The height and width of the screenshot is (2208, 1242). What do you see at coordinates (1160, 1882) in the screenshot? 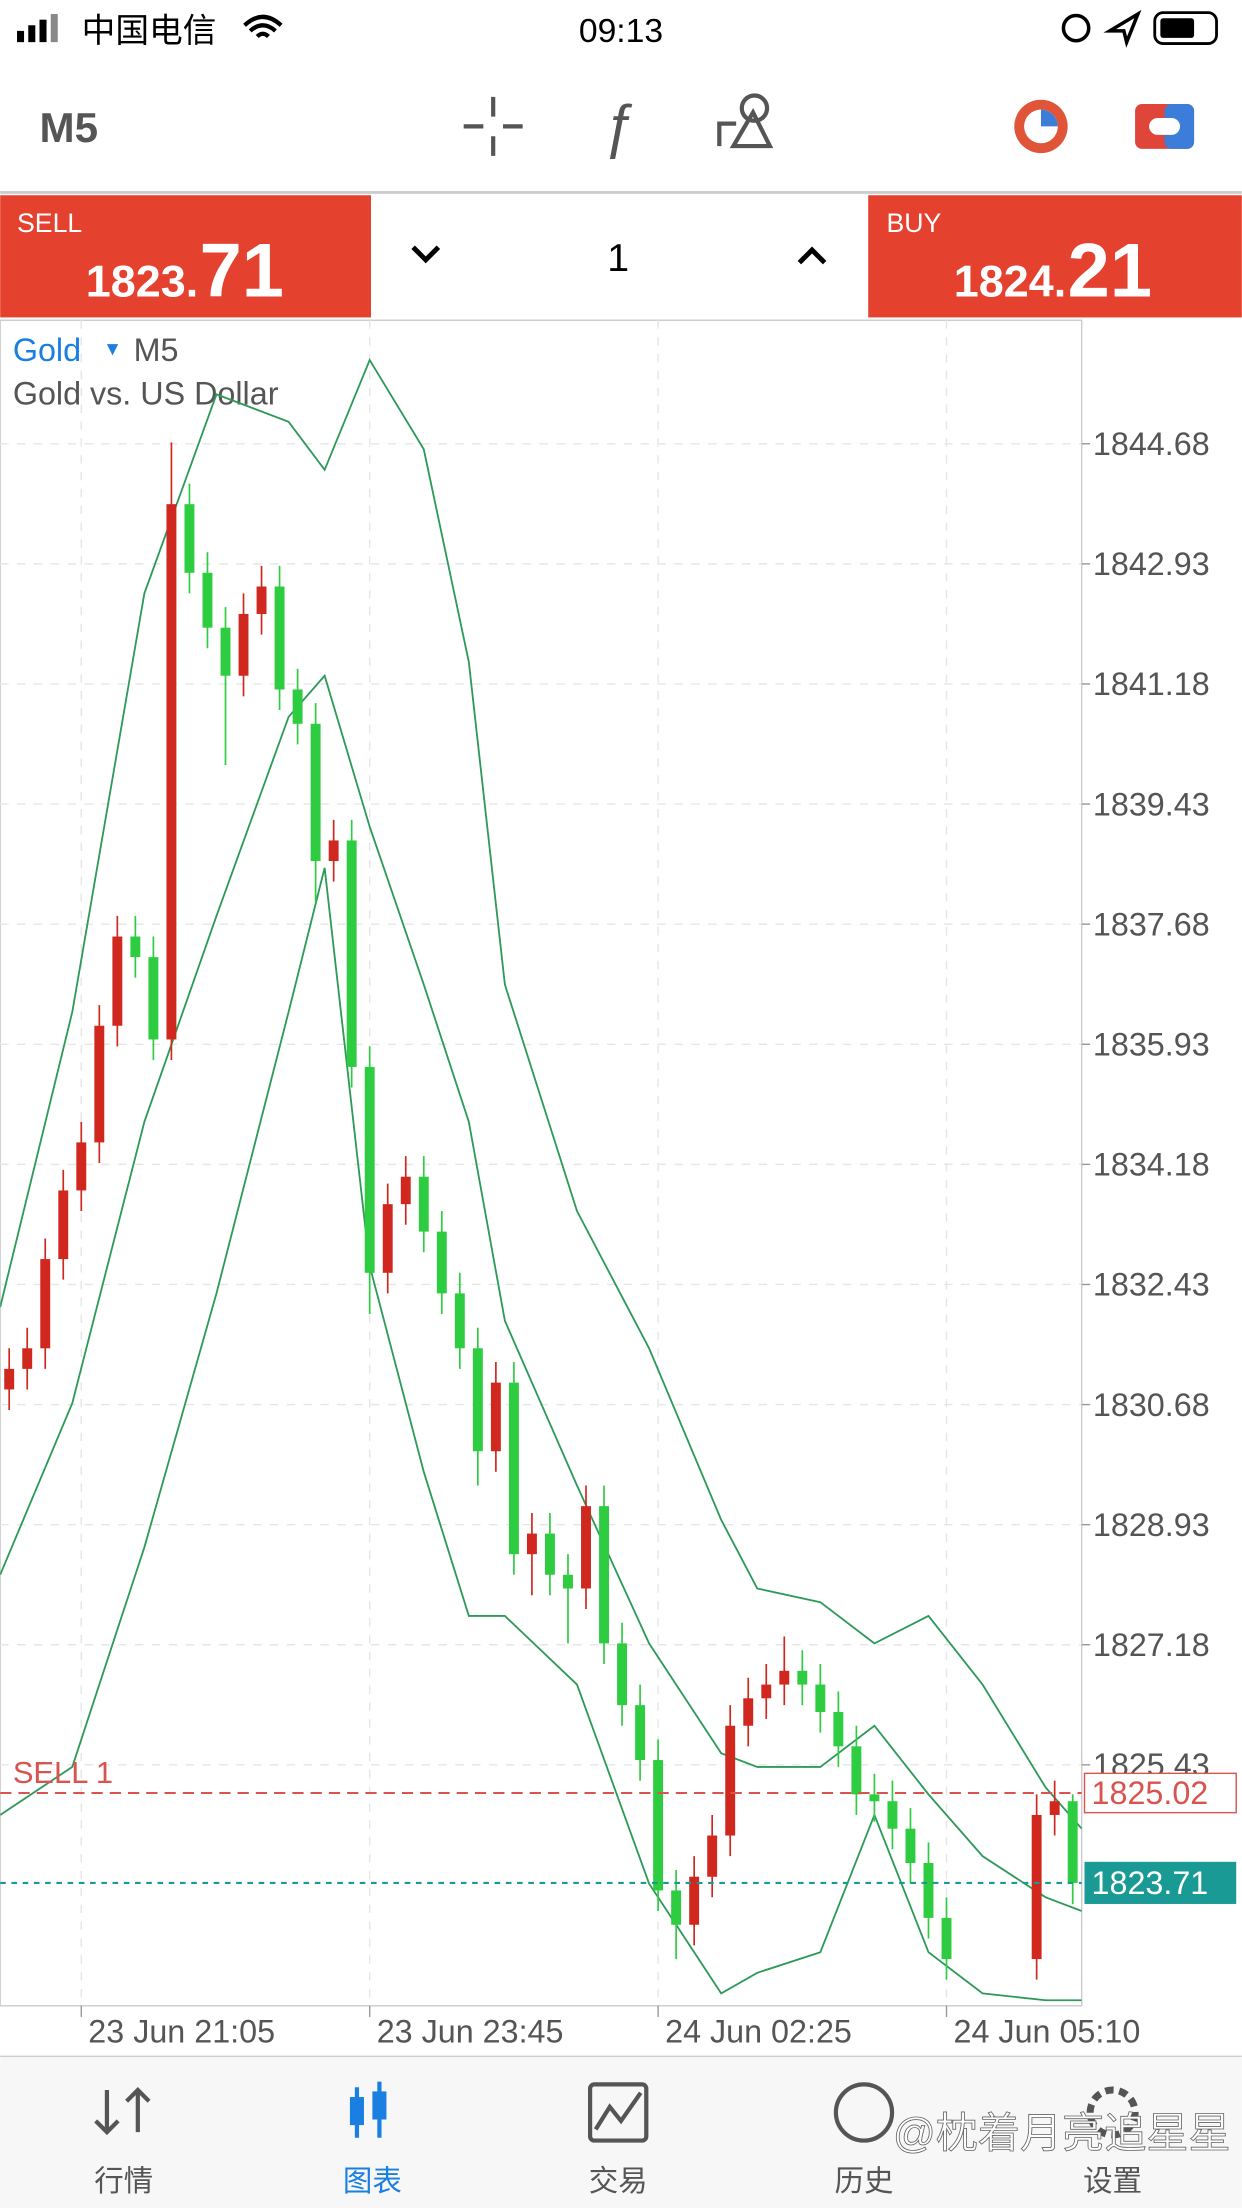
I see `price-box` at bounding box center [1160, 1882].